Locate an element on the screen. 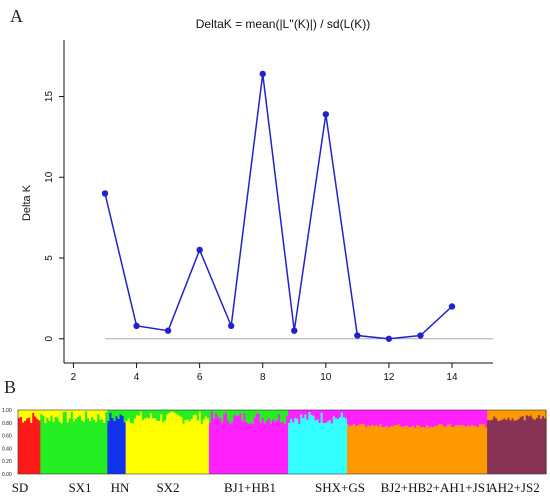 The height and width of the screenshot is (500, 550). x-tick-label: 10 is located at coordinates (326, 376).